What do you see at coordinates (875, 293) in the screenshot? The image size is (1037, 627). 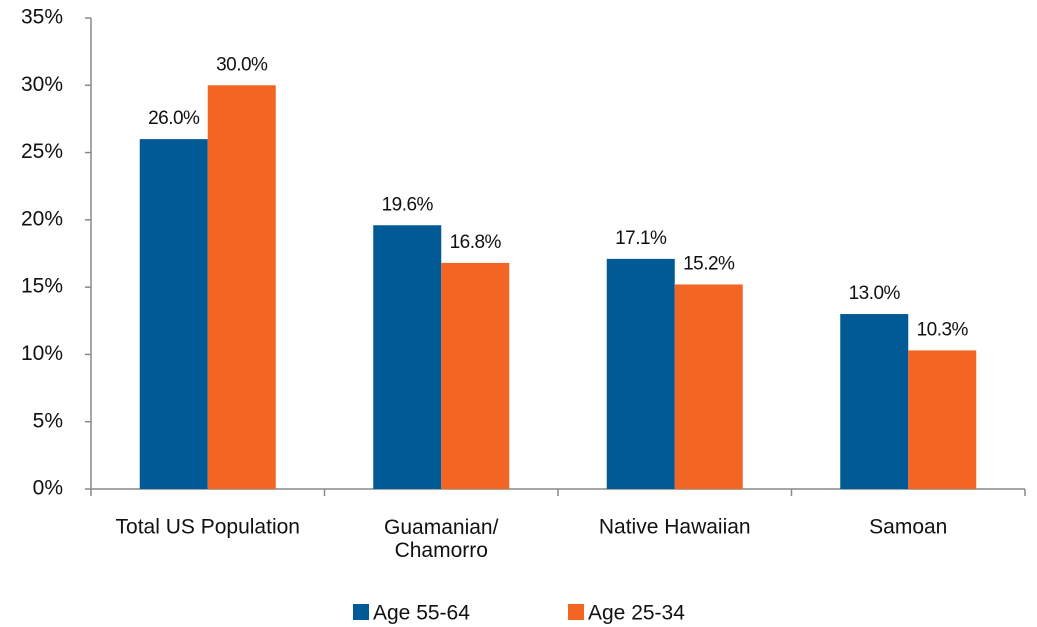 I see `value-label vl: 13.0%` at bounding box center [875, 293].